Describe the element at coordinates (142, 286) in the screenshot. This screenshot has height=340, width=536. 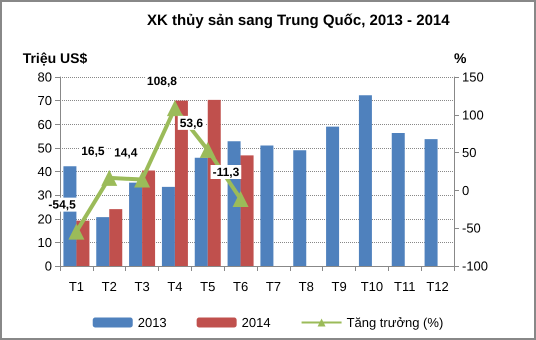
I see `x-tick-label: T3` at that location.